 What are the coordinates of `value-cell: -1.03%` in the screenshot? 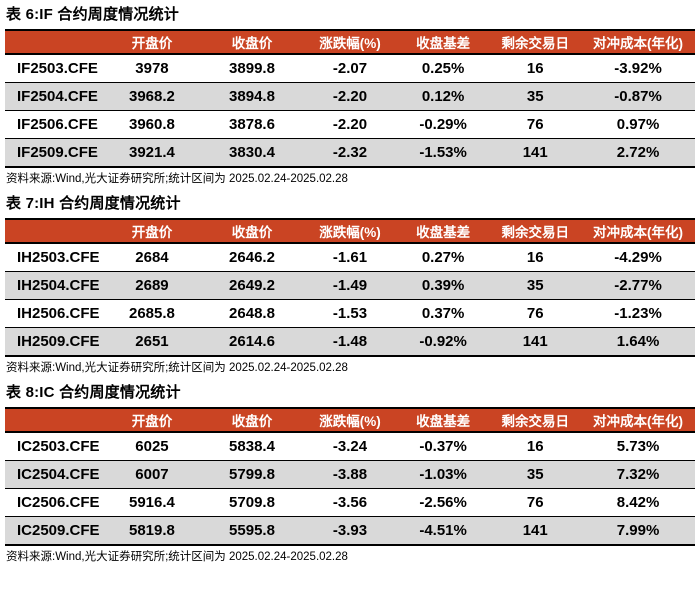 It's located at (443, 474).